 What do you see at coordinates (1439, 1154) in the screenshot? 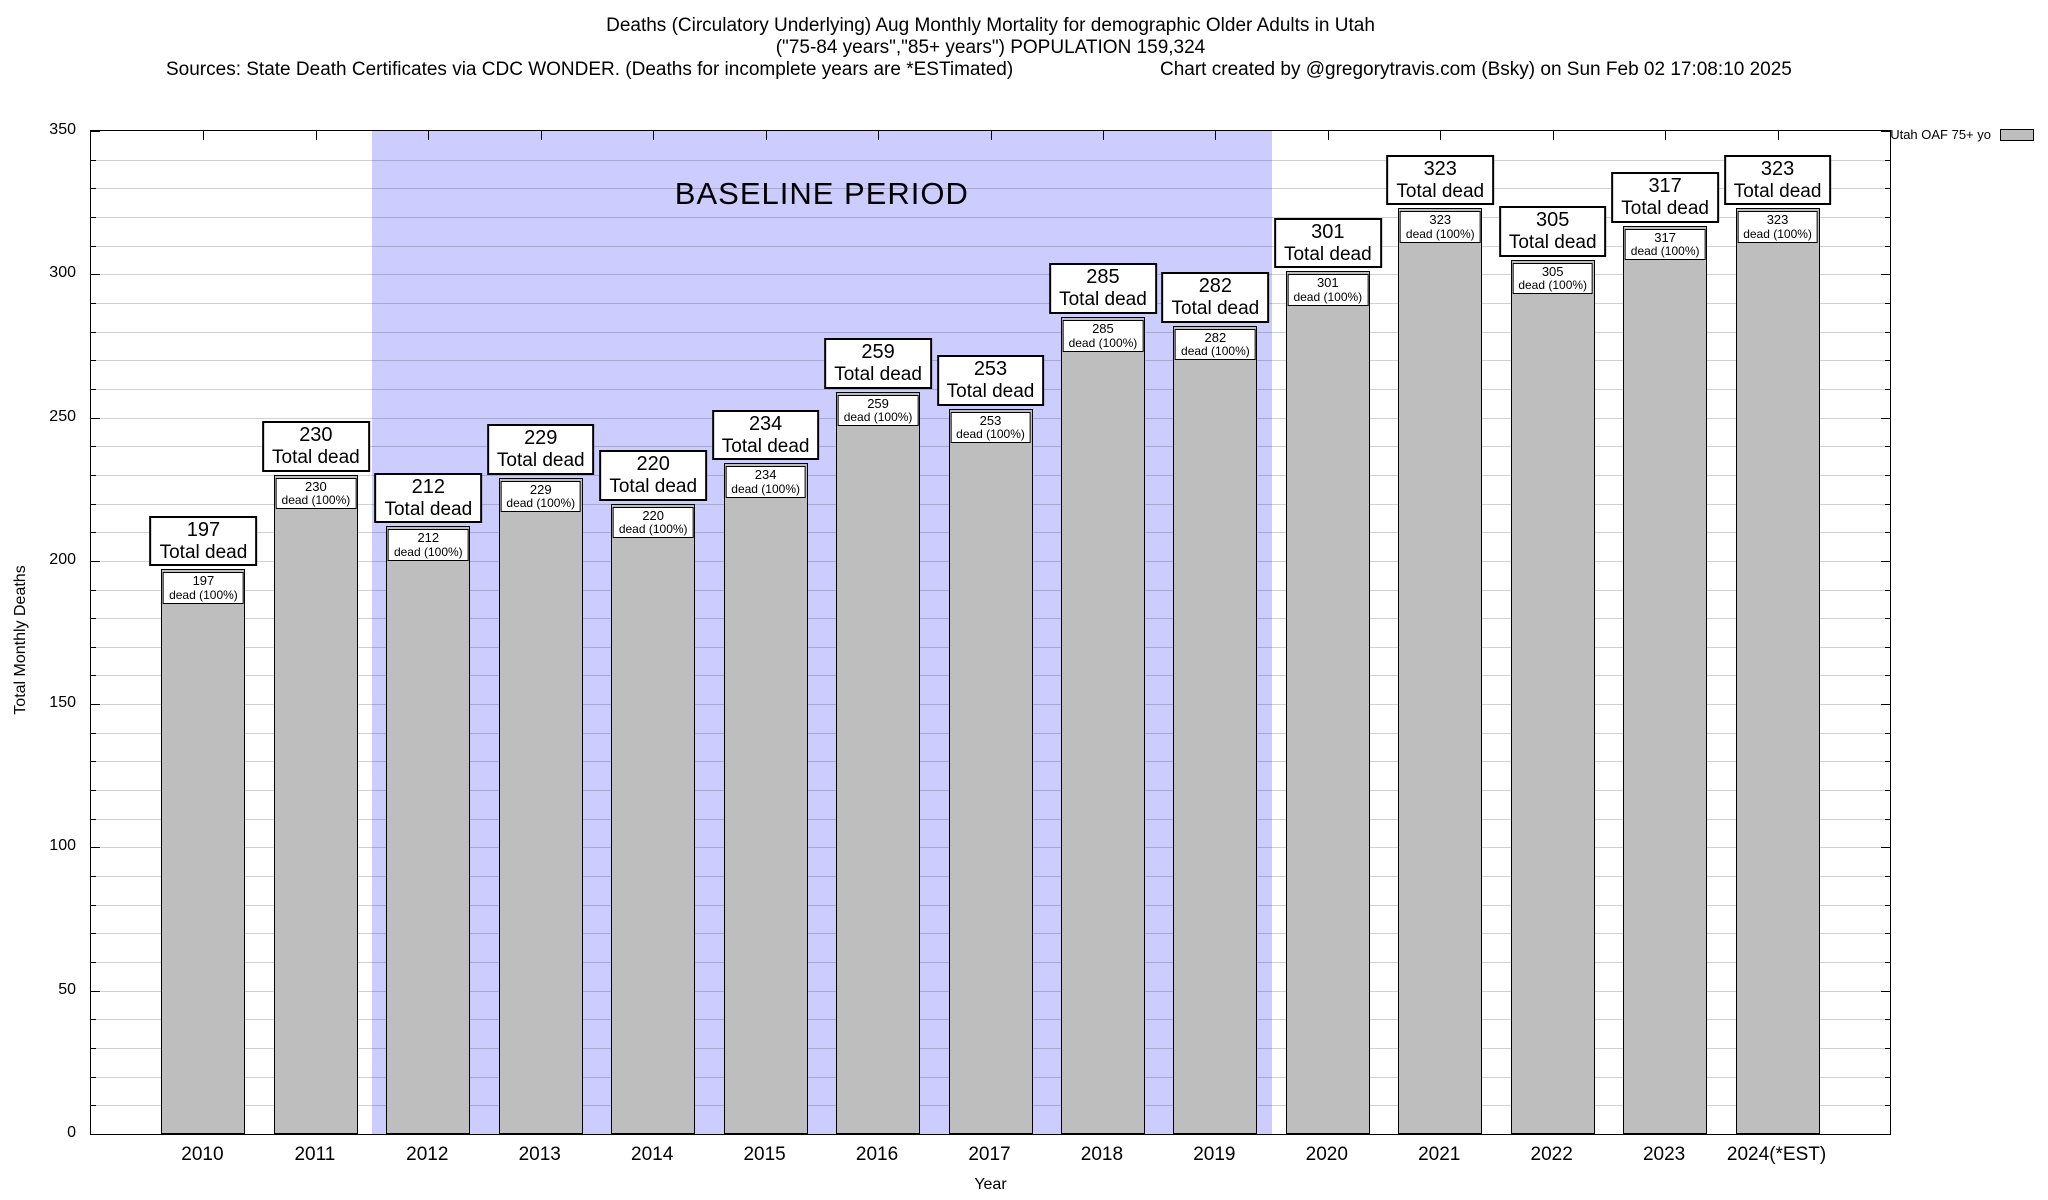
I see `x-tick-label-2021: 2021` at bounding box center [1439, 1154].